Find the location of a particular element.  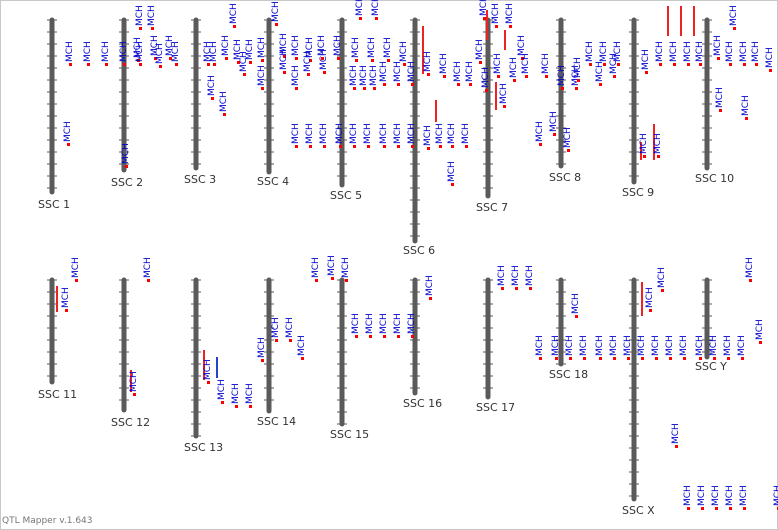

chromosome-label: SSC 2 is located at coordinates (127, 182).